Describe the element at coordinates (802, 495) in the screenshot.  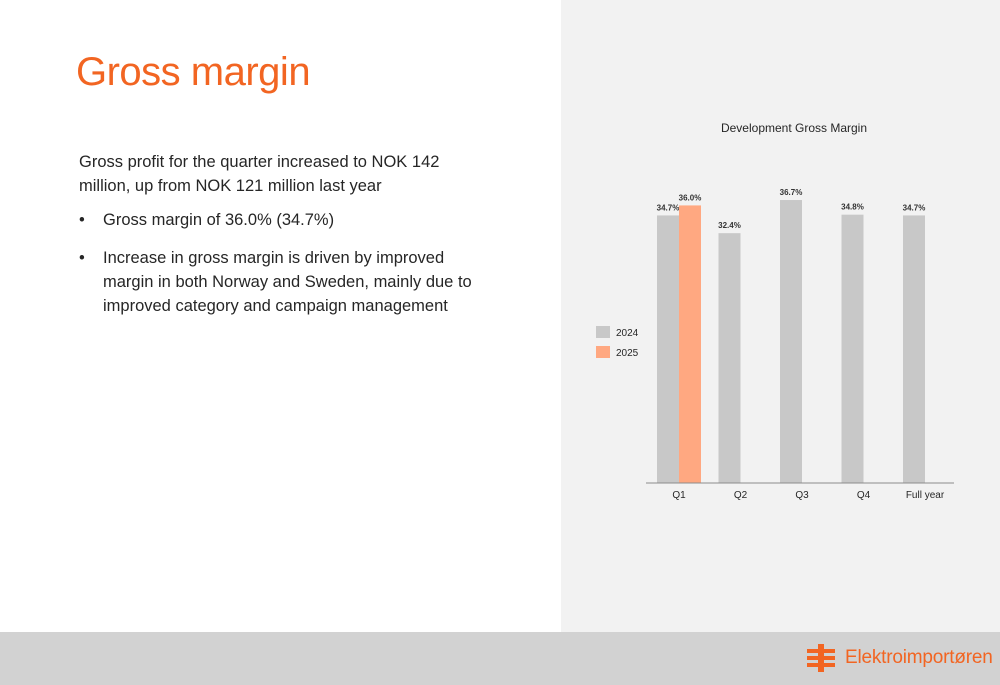
I see `x-tick-label: Q3` at that location.